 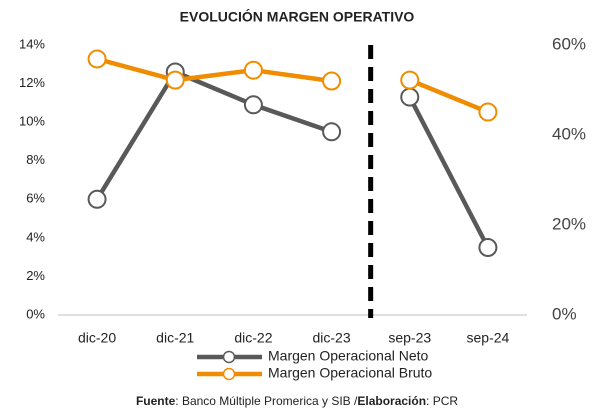 I want to click on y2-tick-label: 0%, so click(x=564, y=313).